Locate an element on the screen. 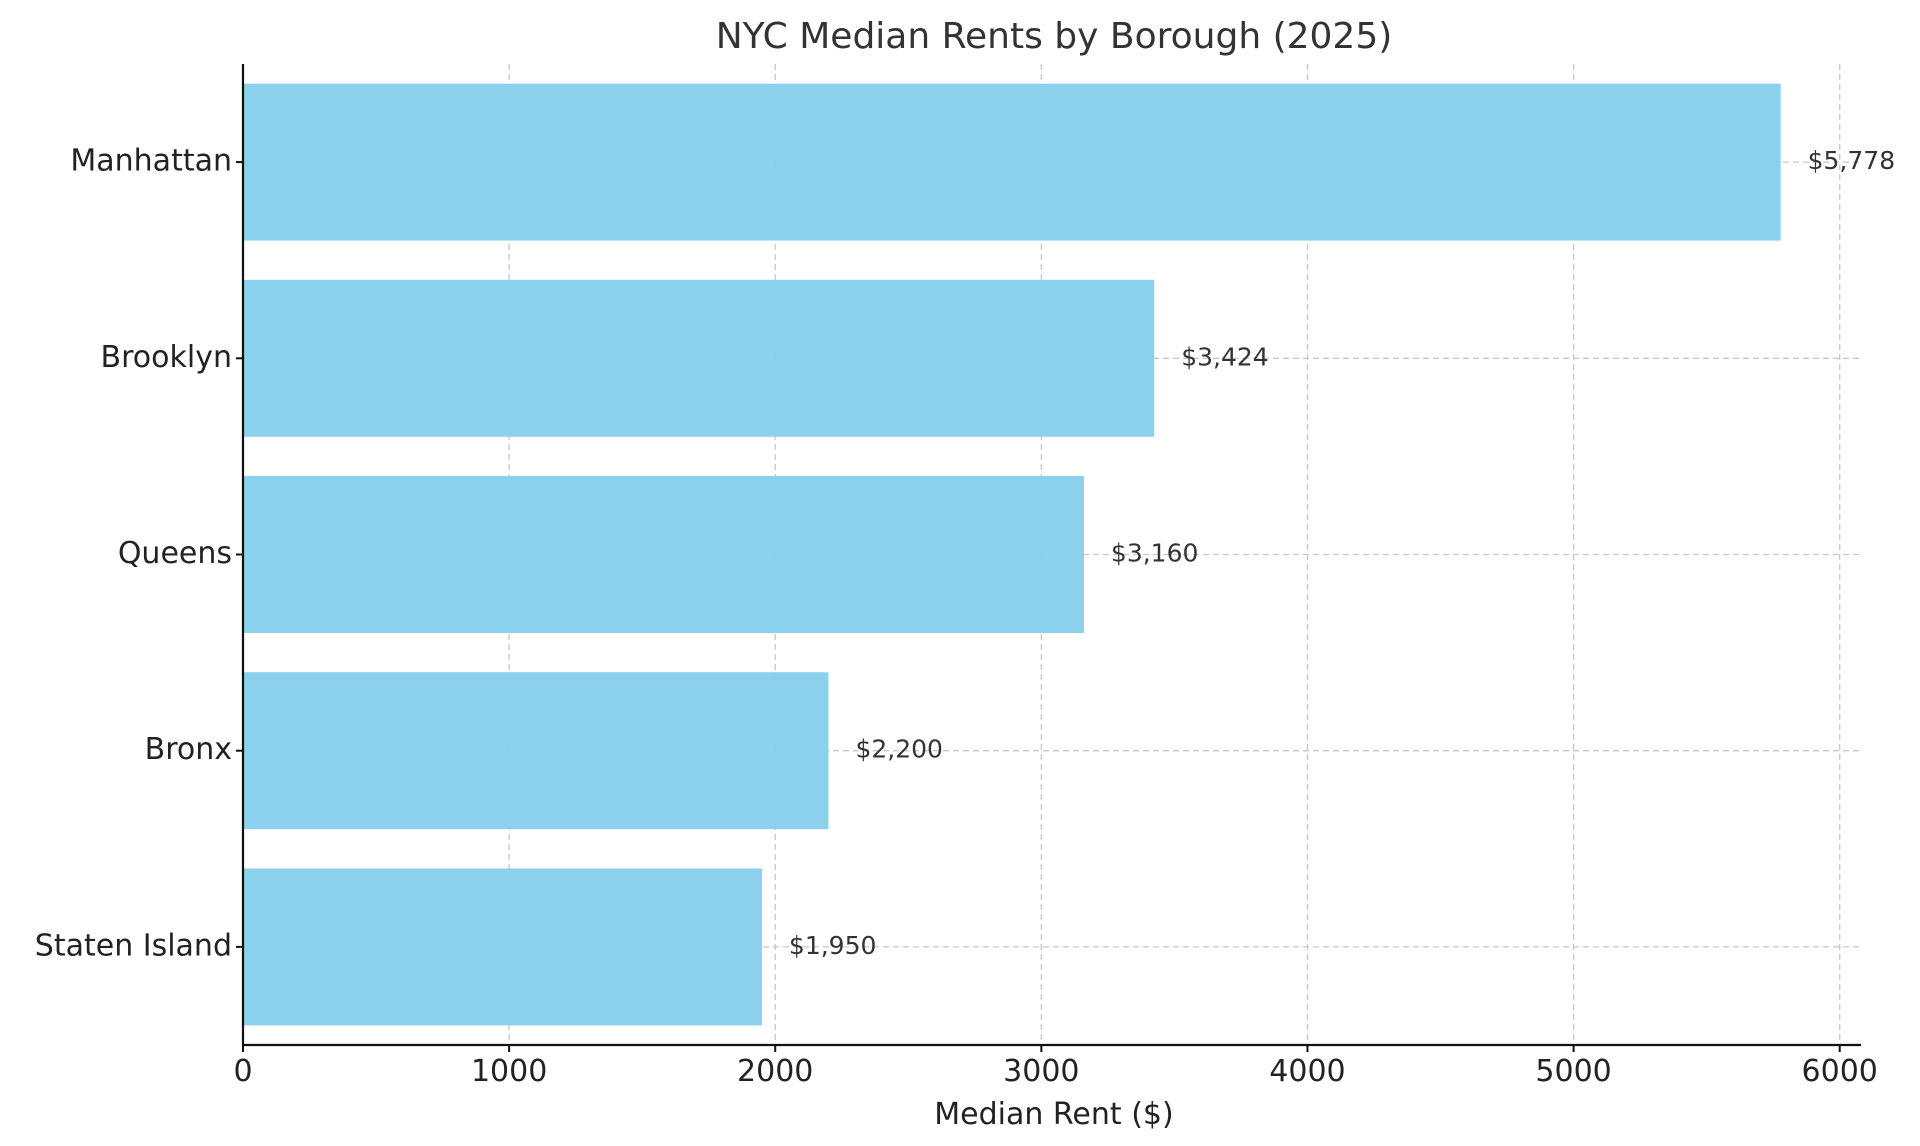 This screenshot has width=1920, height=1146. x-tick-label-0: 0 is located at coordinates (242, 1071).